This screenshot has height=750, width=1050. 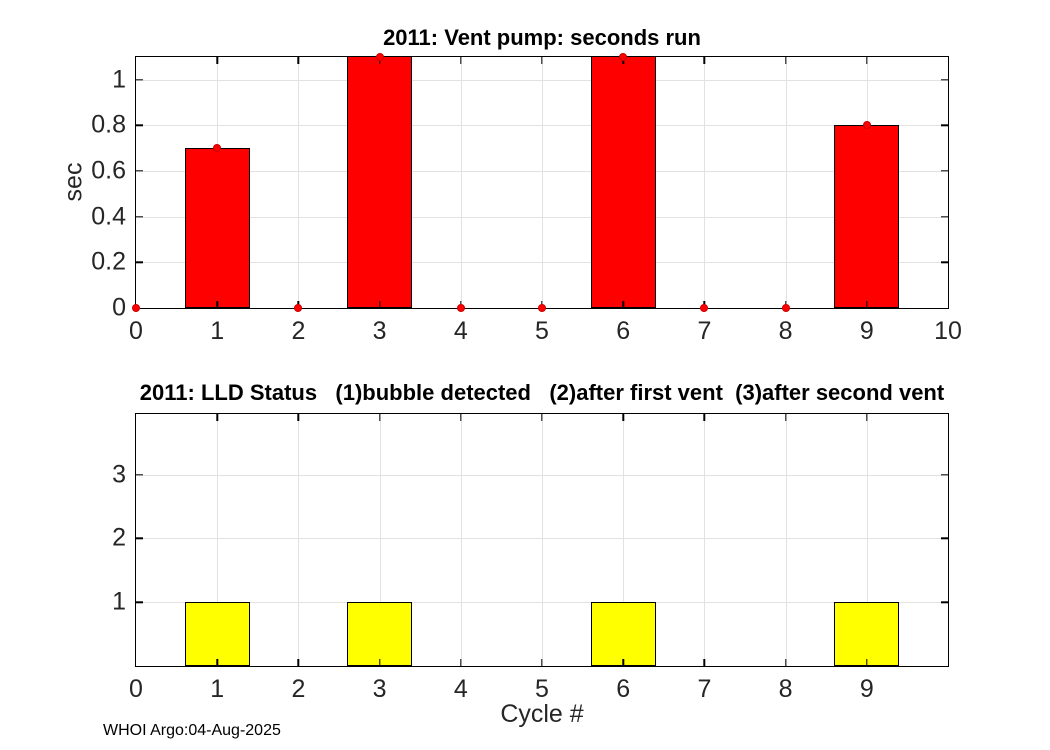 I want to click on x-tick-label: 1, so click(x=217, y=689).